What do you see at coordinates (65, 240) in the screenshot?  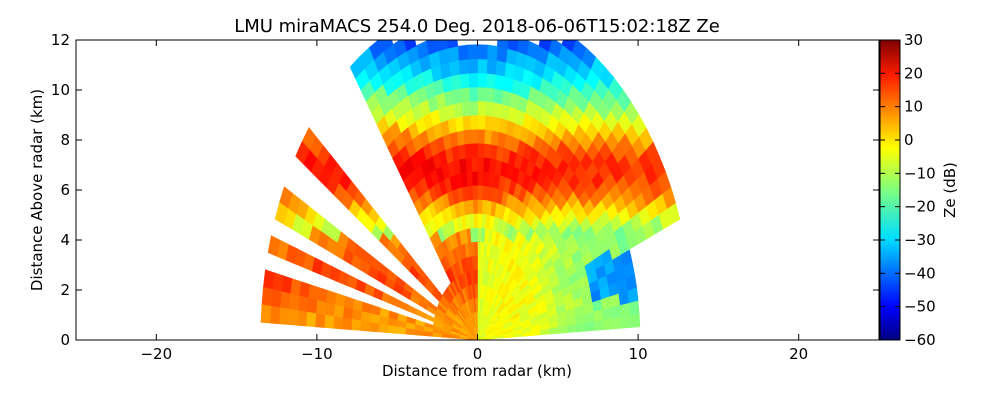 I see `y-tick-label: 4` at bounding box center [65, 240].